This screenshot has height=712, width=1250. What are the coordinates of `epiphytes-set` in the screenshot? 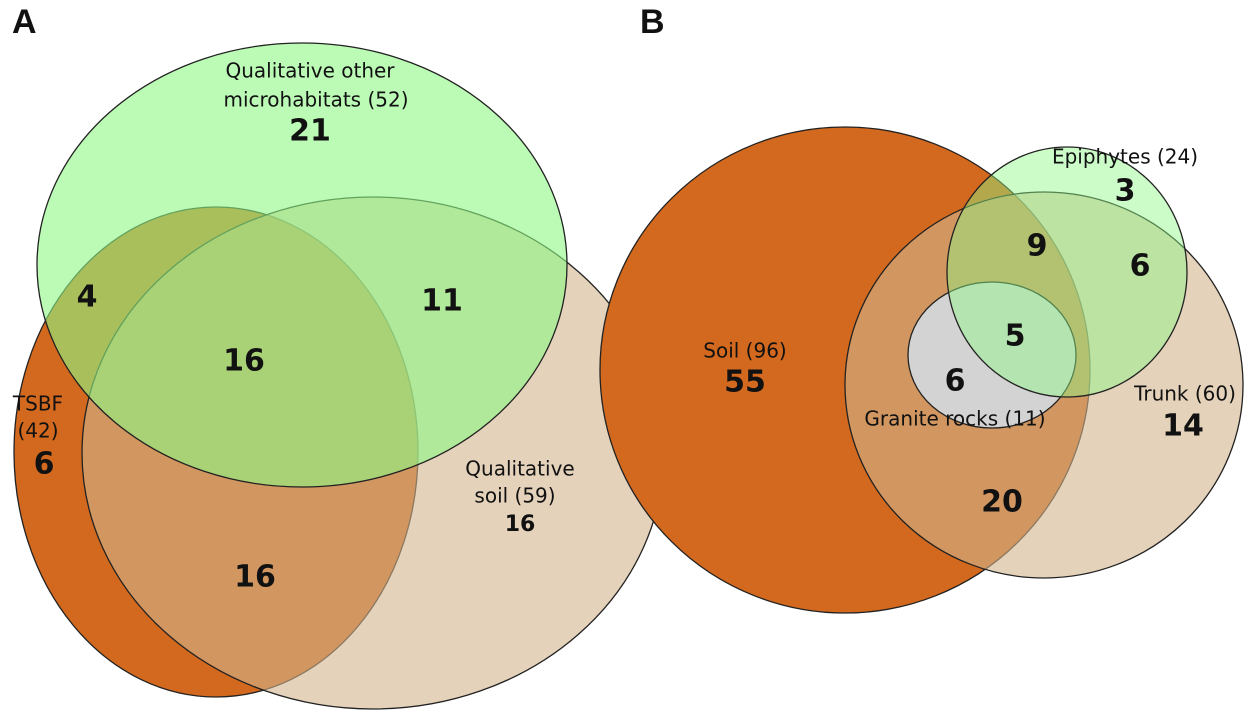 It's located at (1067, 272).